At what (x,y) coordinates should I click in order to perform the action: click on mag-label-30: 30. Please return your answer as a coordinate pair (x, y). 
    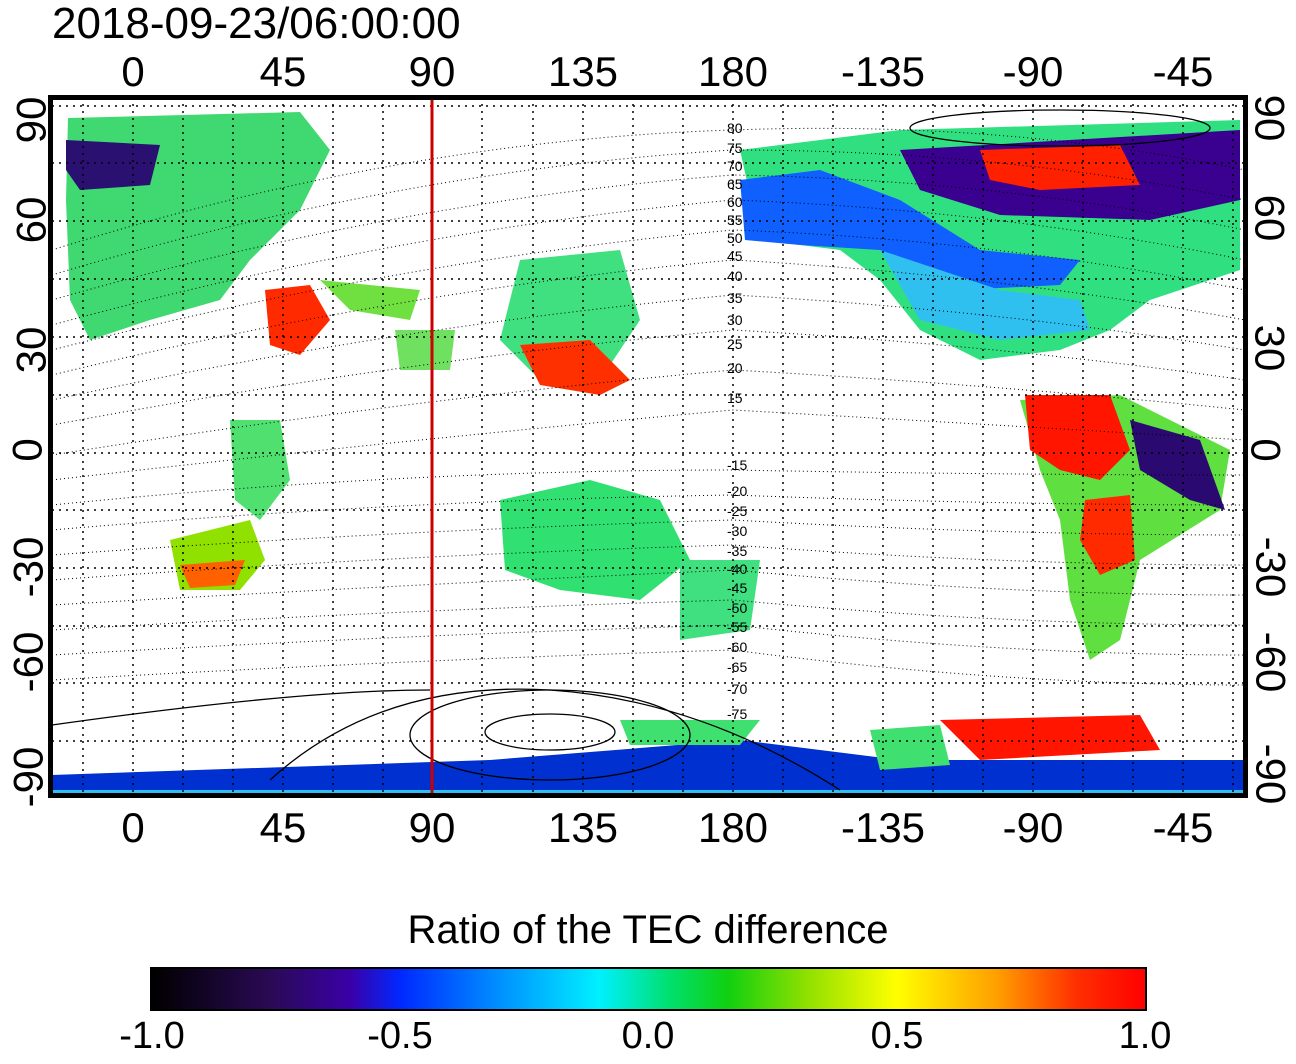
    Looking at the image, I should click on (735, 320).